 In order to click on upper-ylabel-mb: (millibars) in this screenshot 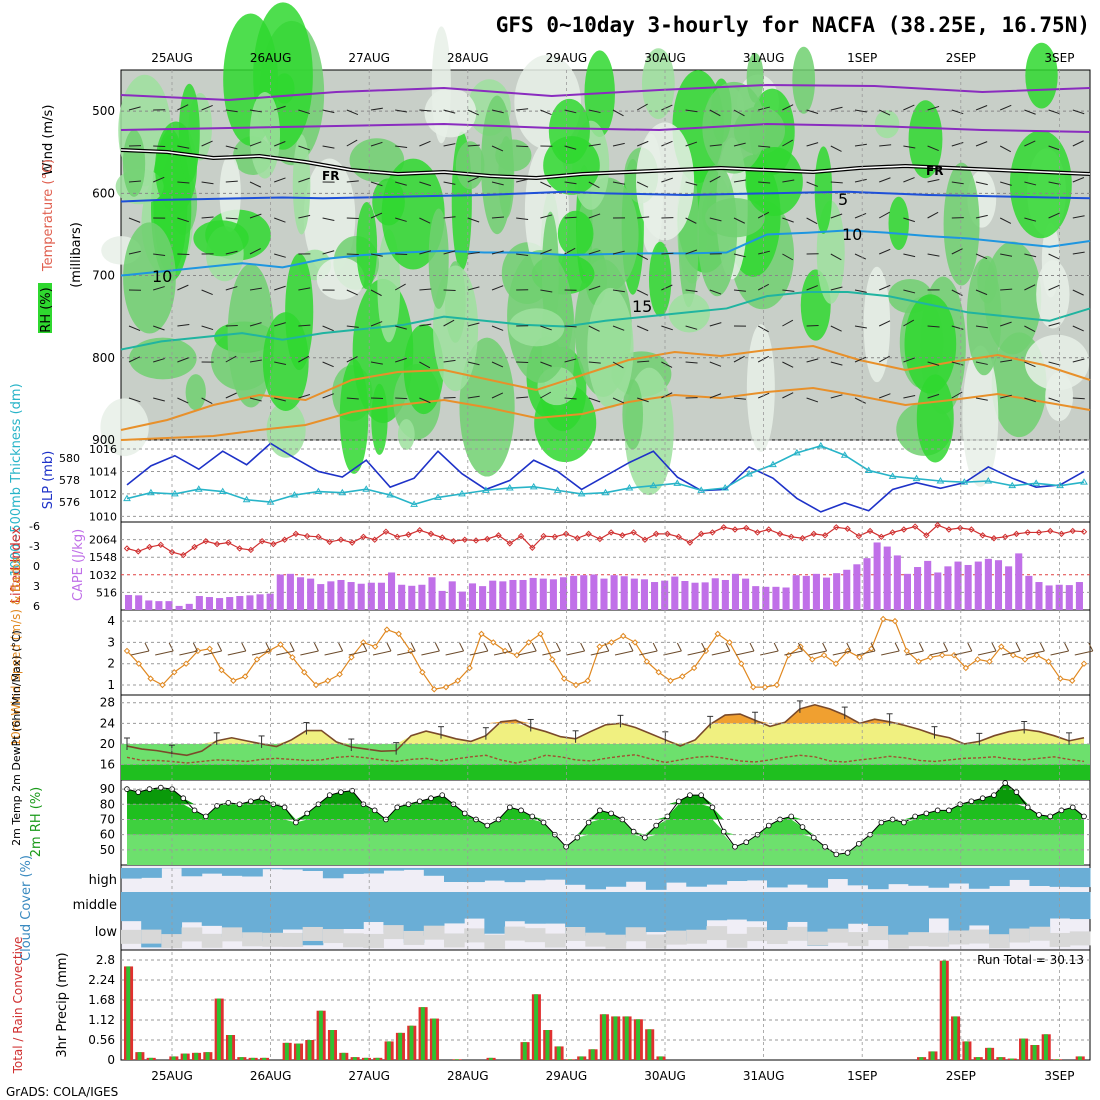, I will do `click(76, 255)`.